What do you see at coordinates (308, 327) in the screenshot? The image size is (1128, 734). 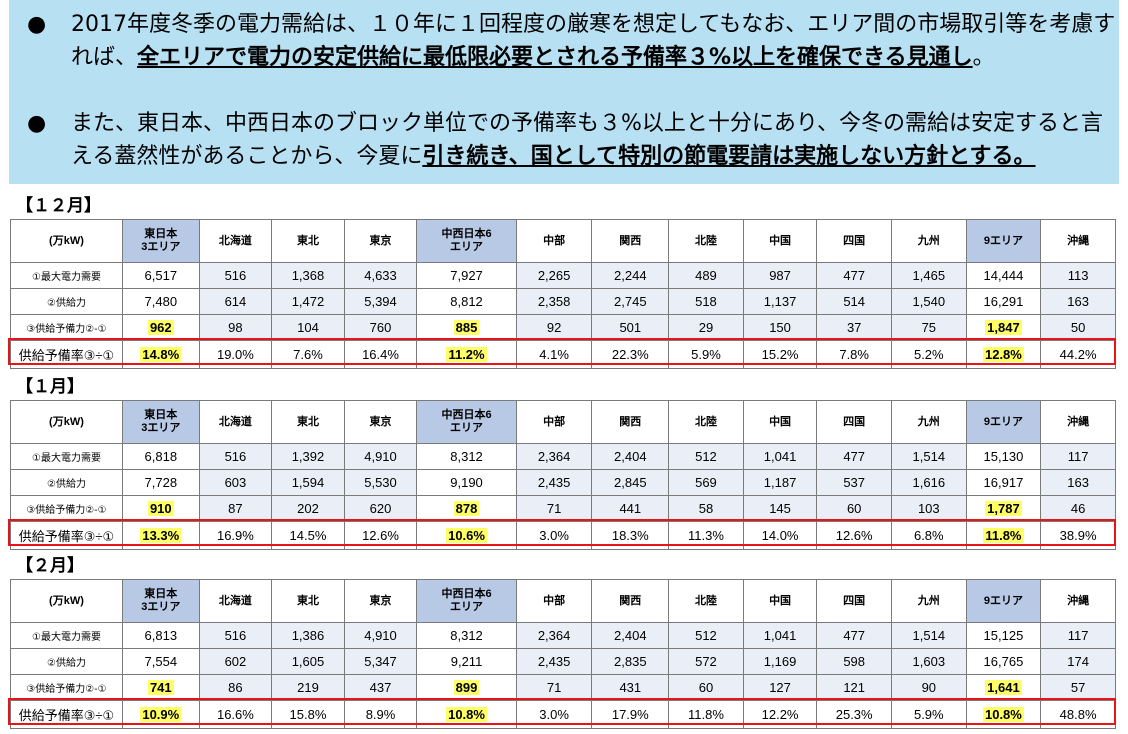 I see `table-cell: 104` at bounding box center [308, 327].